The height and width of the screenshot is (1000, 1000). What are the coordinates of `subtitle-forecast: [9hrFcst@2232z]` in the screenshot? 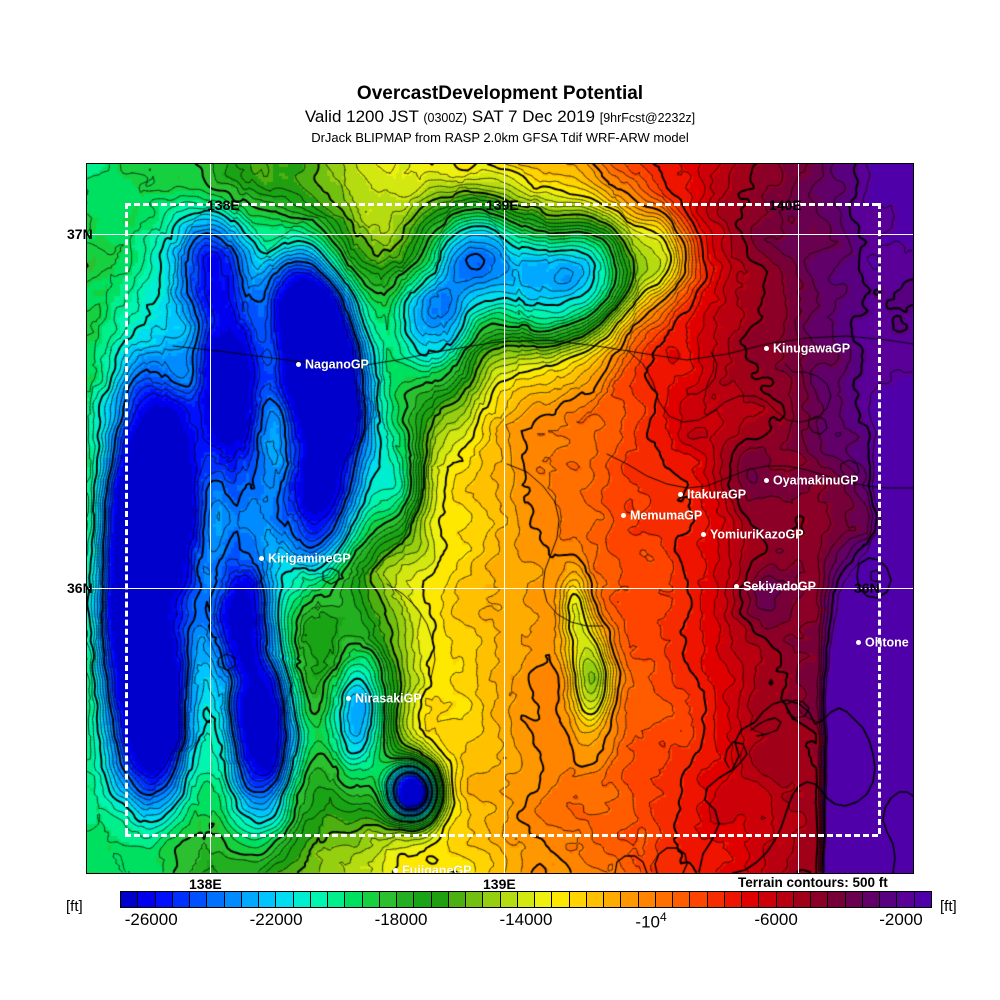 It's located at (647, 118).